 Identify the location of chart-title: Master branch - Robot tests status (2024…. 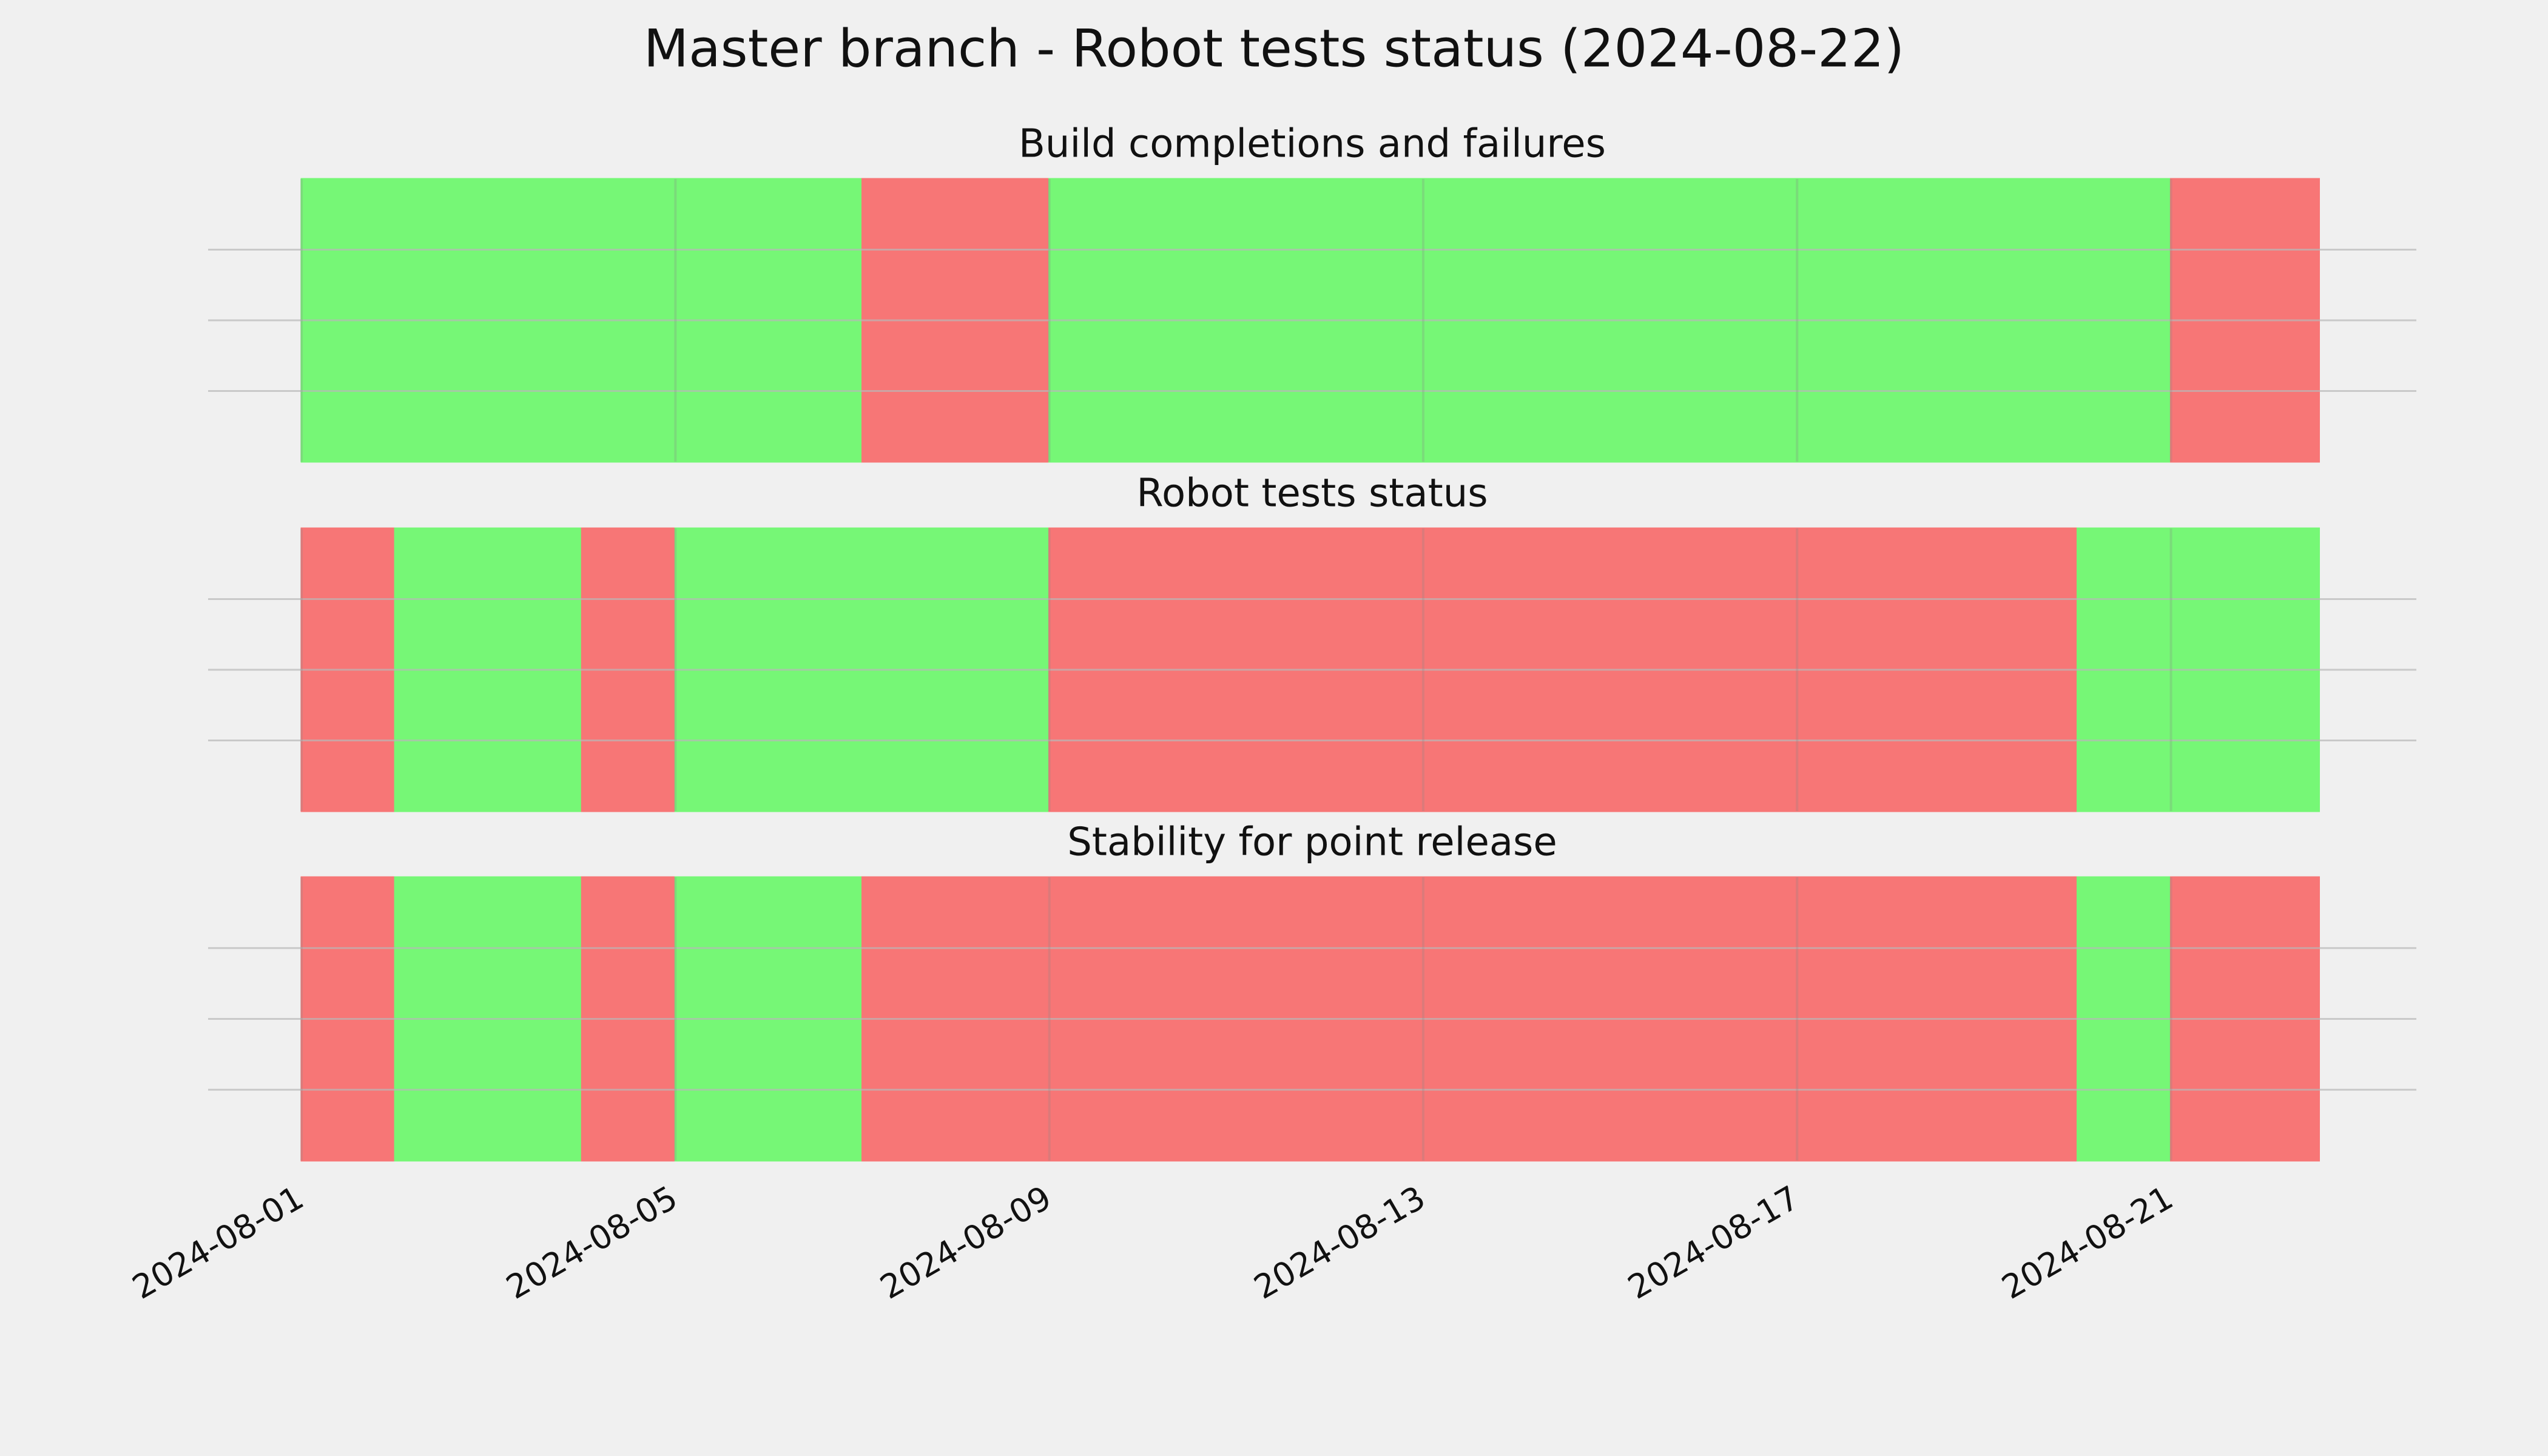
(1274, 48).